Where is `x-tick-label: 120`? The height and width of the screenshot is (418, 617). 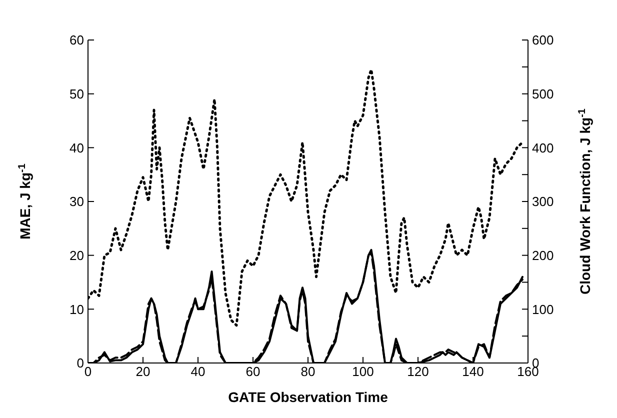
x-tick-label: 120 is located at coordinates (418, 372).